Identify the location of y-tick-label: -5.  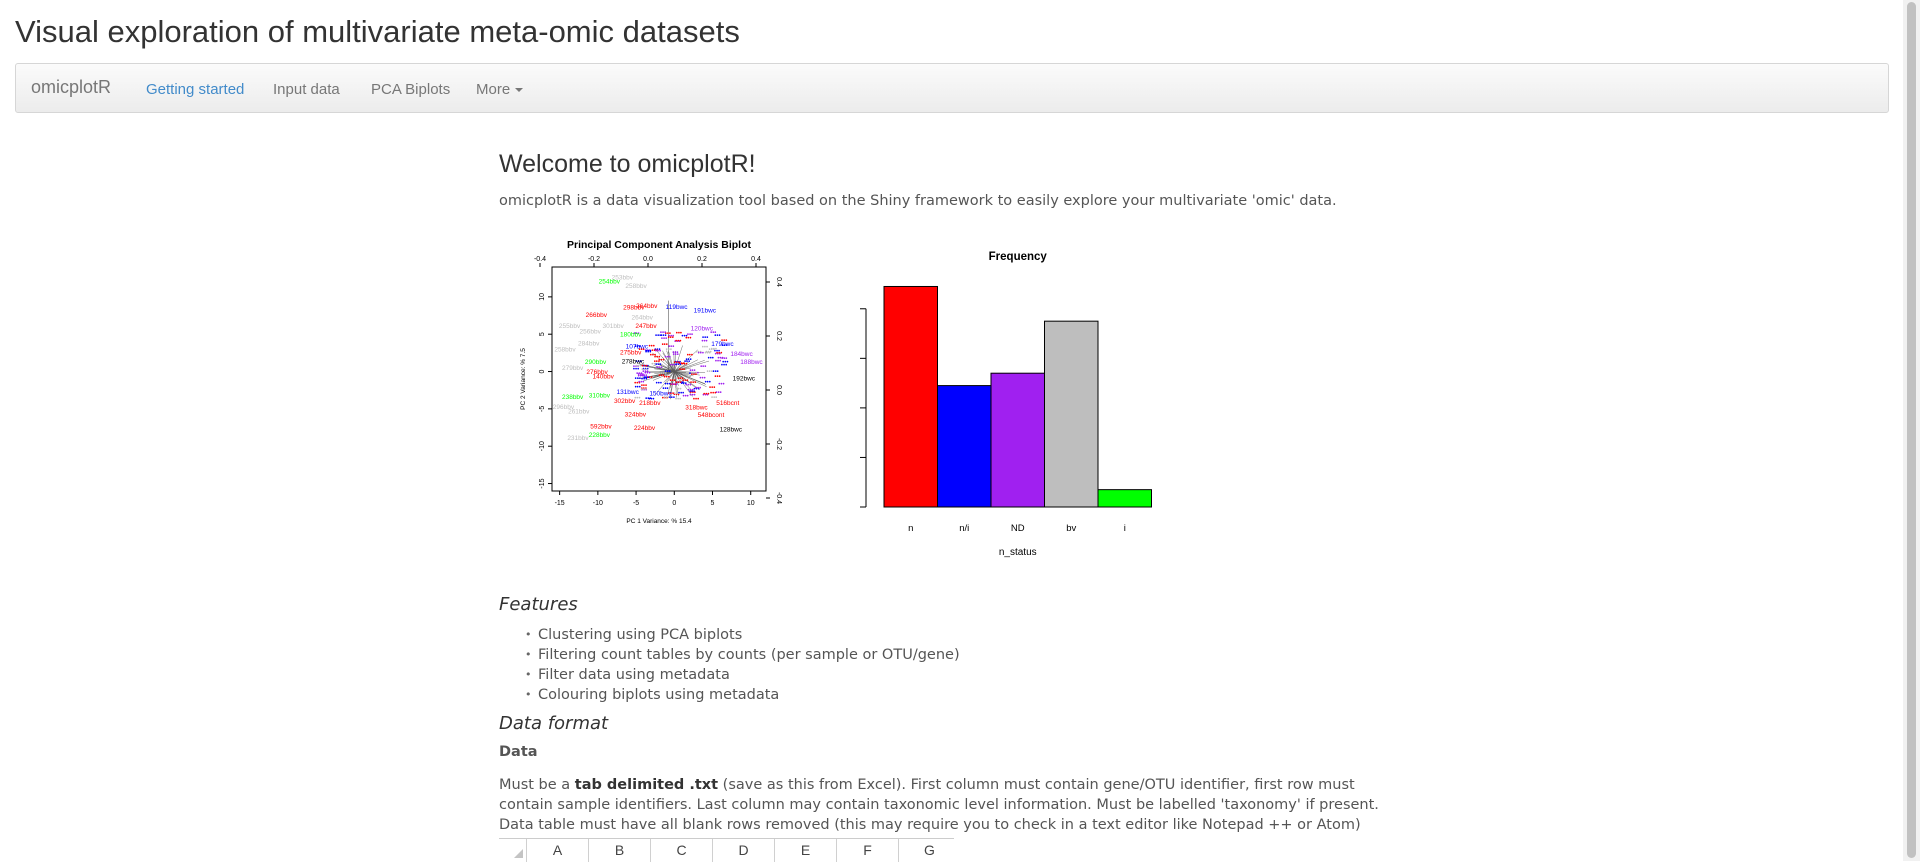
(542, 409).